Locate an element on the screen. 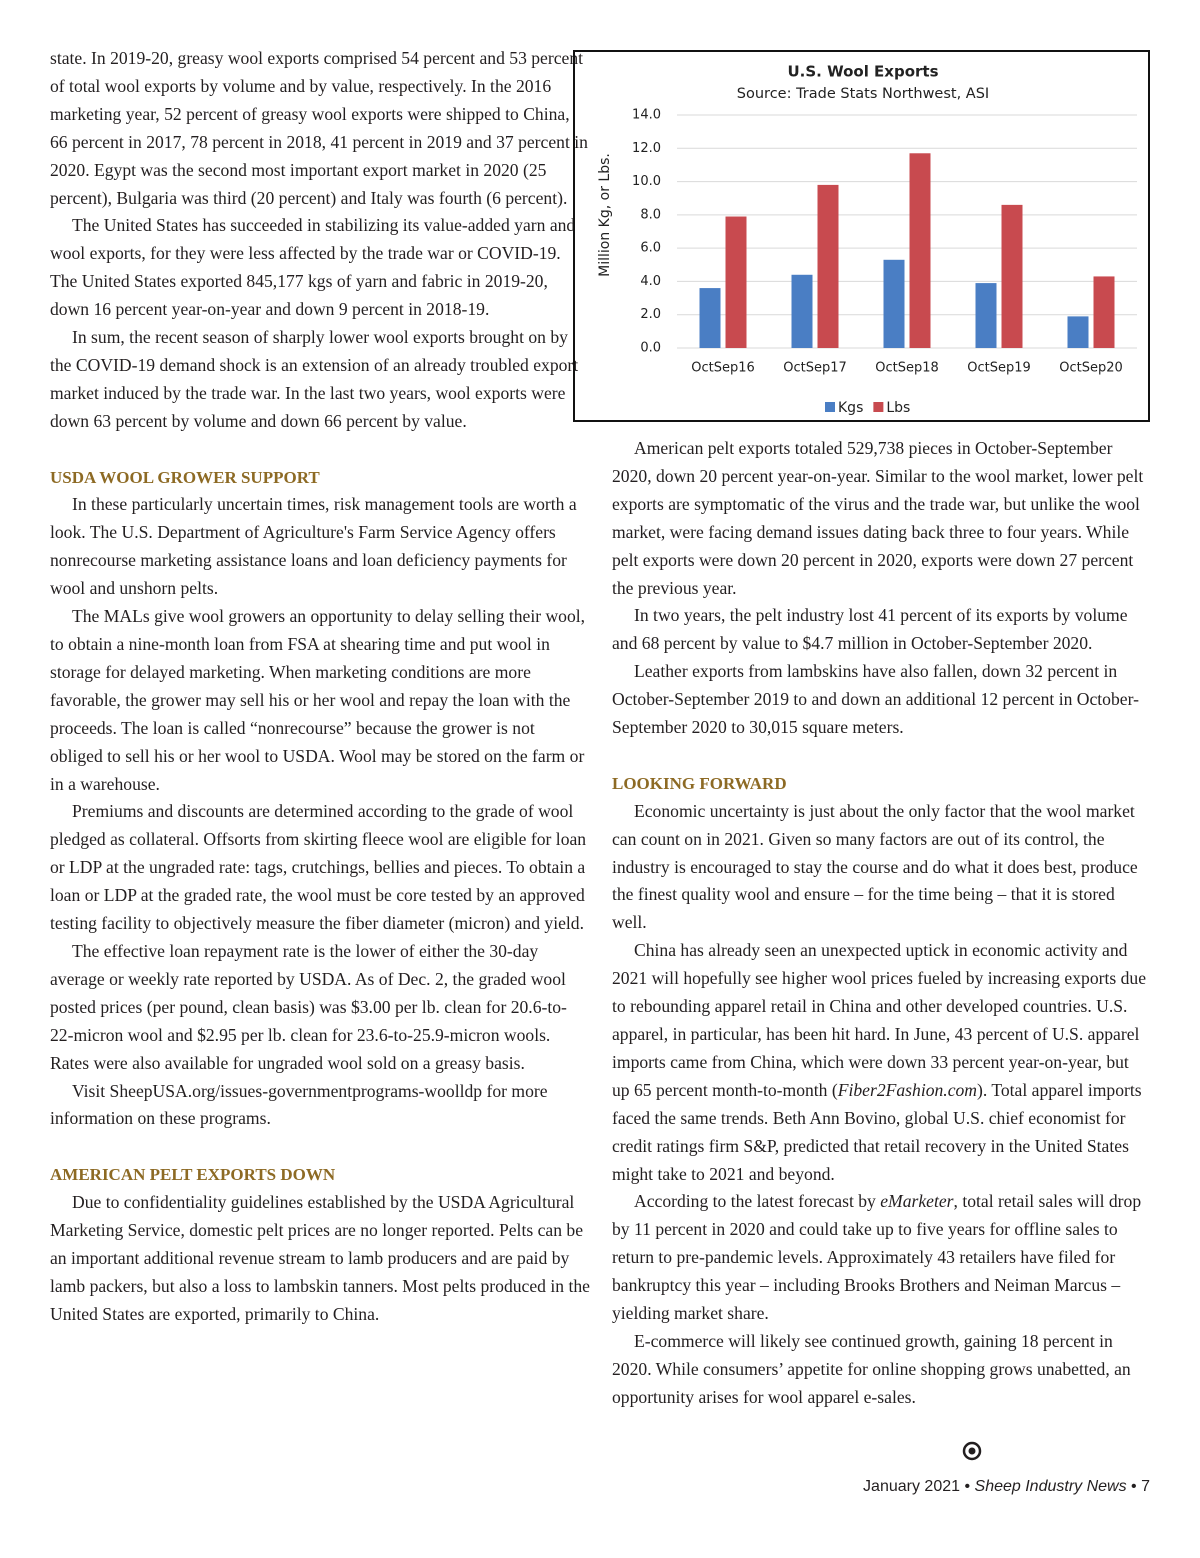  y-tick-label: 2.0 is located at coordinates (650, 314).